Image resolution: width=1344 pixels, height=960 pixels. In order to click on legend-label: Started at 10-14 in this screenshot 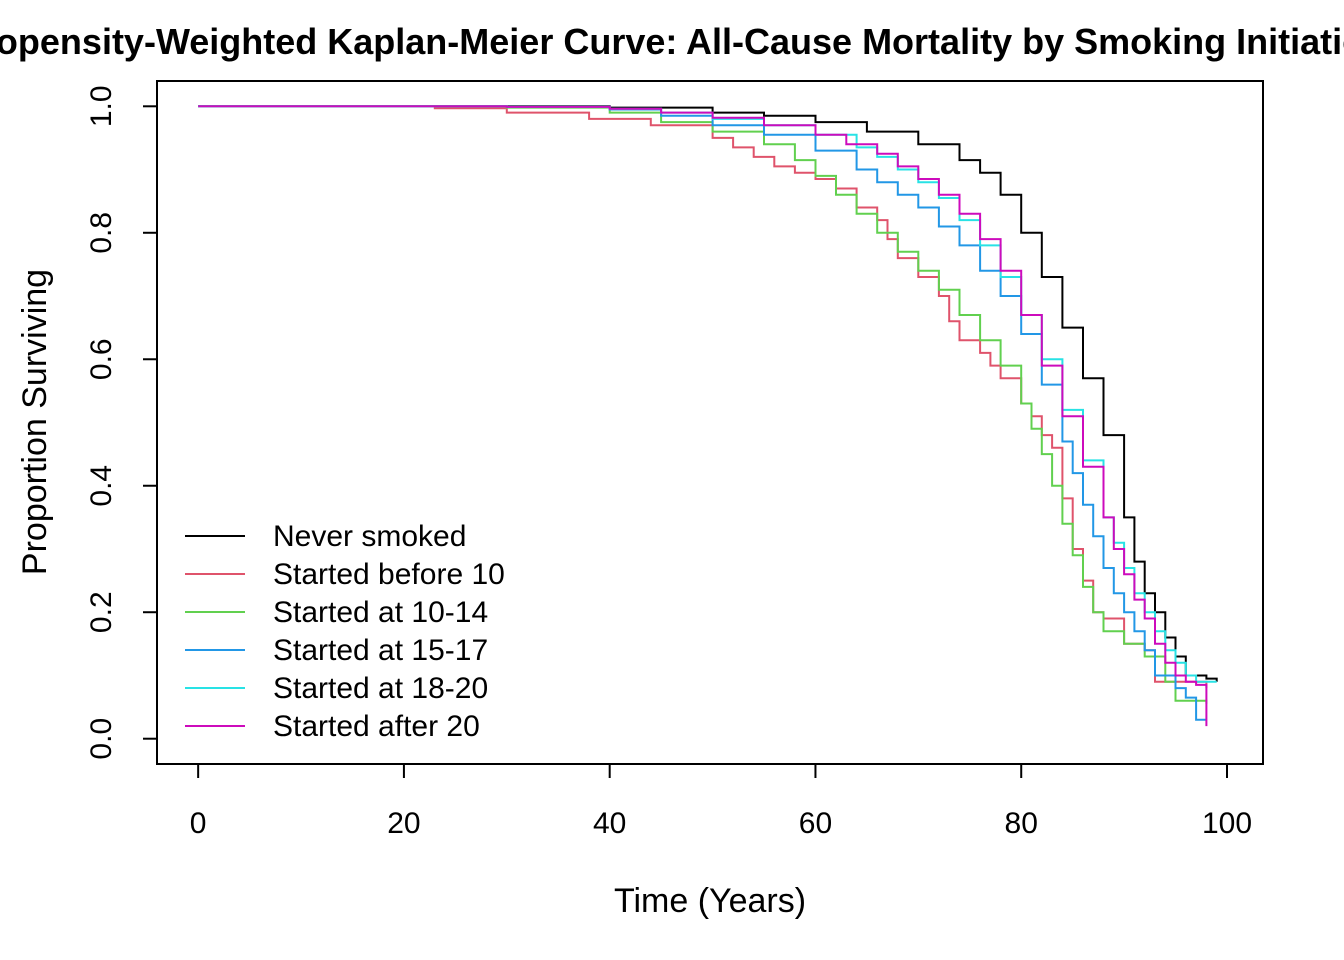, I will do `click(380, 612)`.